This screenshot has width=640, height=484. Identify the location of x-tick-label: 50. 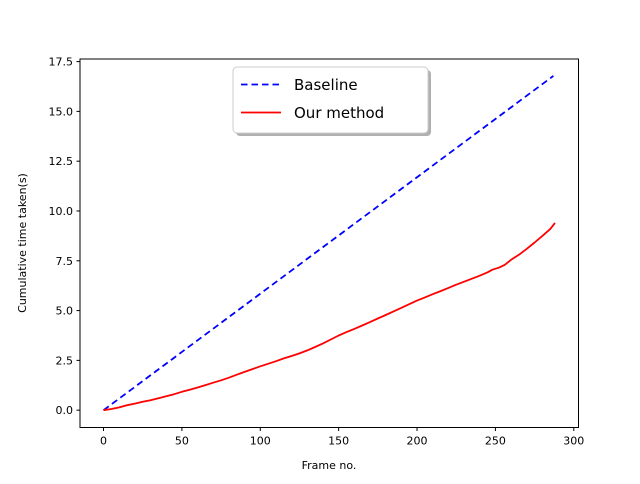
(182, 441).